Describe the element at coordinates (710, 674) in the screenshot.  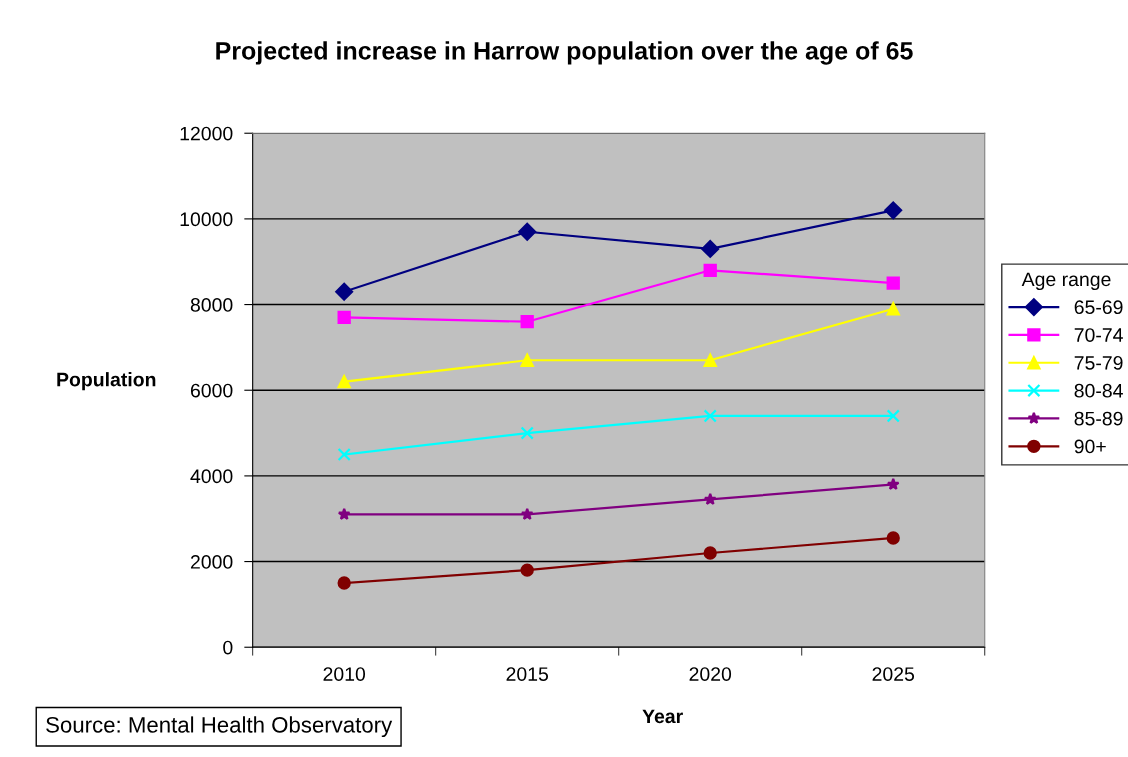
I see `x-tick-label: 2020` at that location.